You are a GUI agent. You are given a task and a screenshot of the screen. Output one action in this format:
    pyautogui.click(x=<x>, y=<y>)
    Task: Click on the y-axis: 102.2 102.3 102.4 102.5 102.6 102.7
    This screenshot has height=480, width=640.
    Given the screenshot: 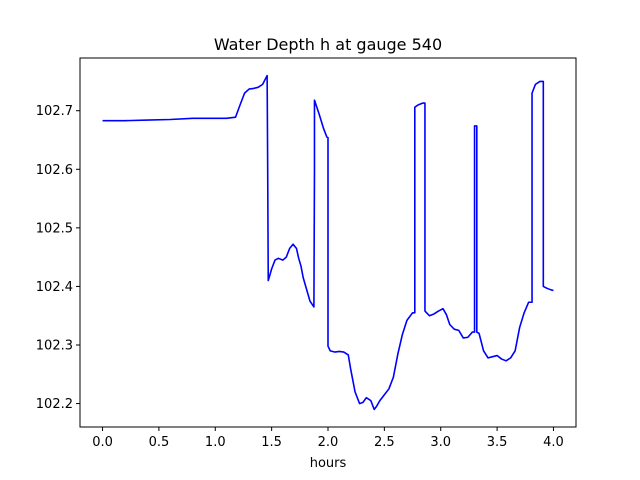 What is the action you would take?
    pyautogui.click(x=58, y=258)
    